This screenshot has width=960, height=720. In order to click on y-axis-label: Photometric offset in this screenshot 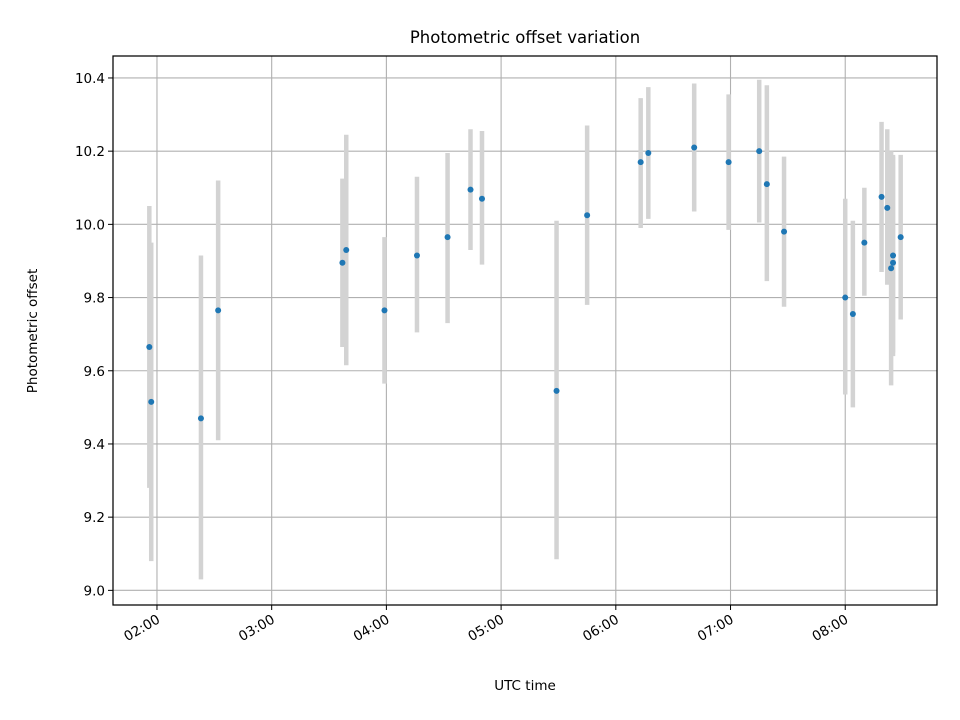, I will do `click(33, 331)`.